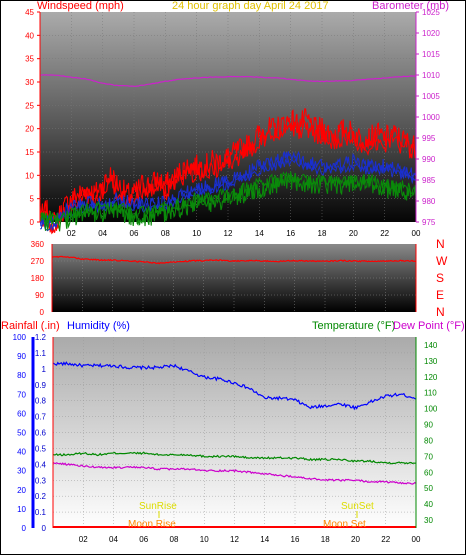  Describe the element at coordinates (431, 33) in the screenshot. I see `barometer-tick-label: 1020` at that location.